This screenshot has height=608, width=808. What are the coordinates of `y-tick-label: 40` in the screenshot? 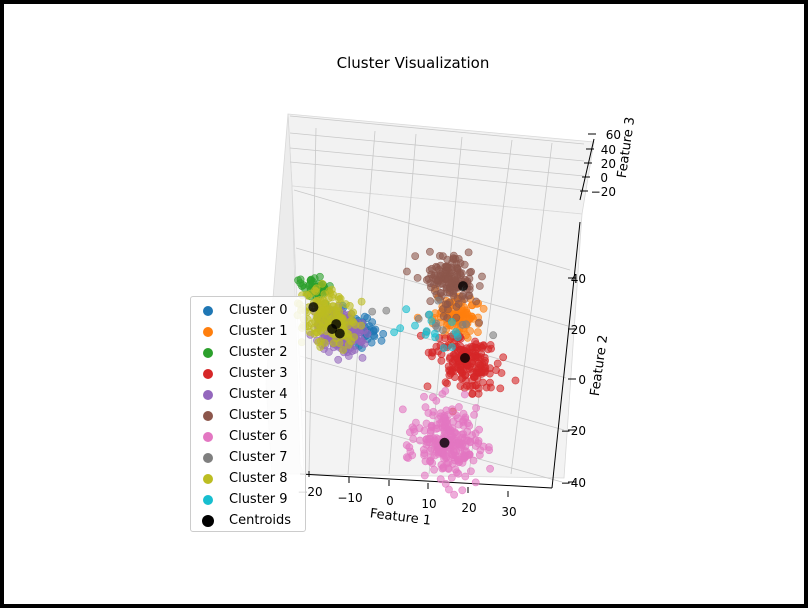 It's located at (578, 279).